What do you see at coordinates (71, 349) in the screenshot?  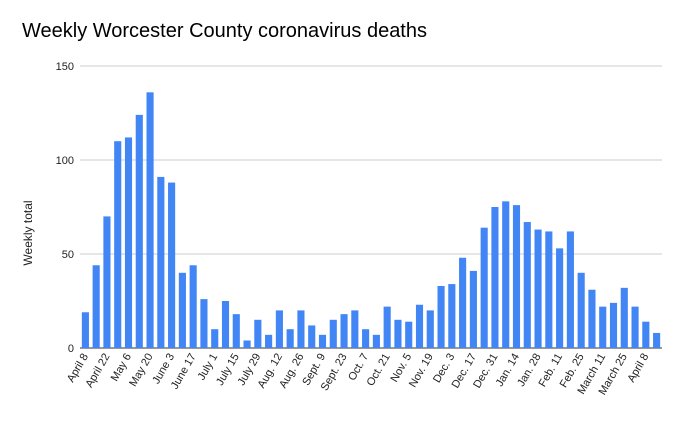 I see `y-tick-label: 0` at bounding box center [71, 349].